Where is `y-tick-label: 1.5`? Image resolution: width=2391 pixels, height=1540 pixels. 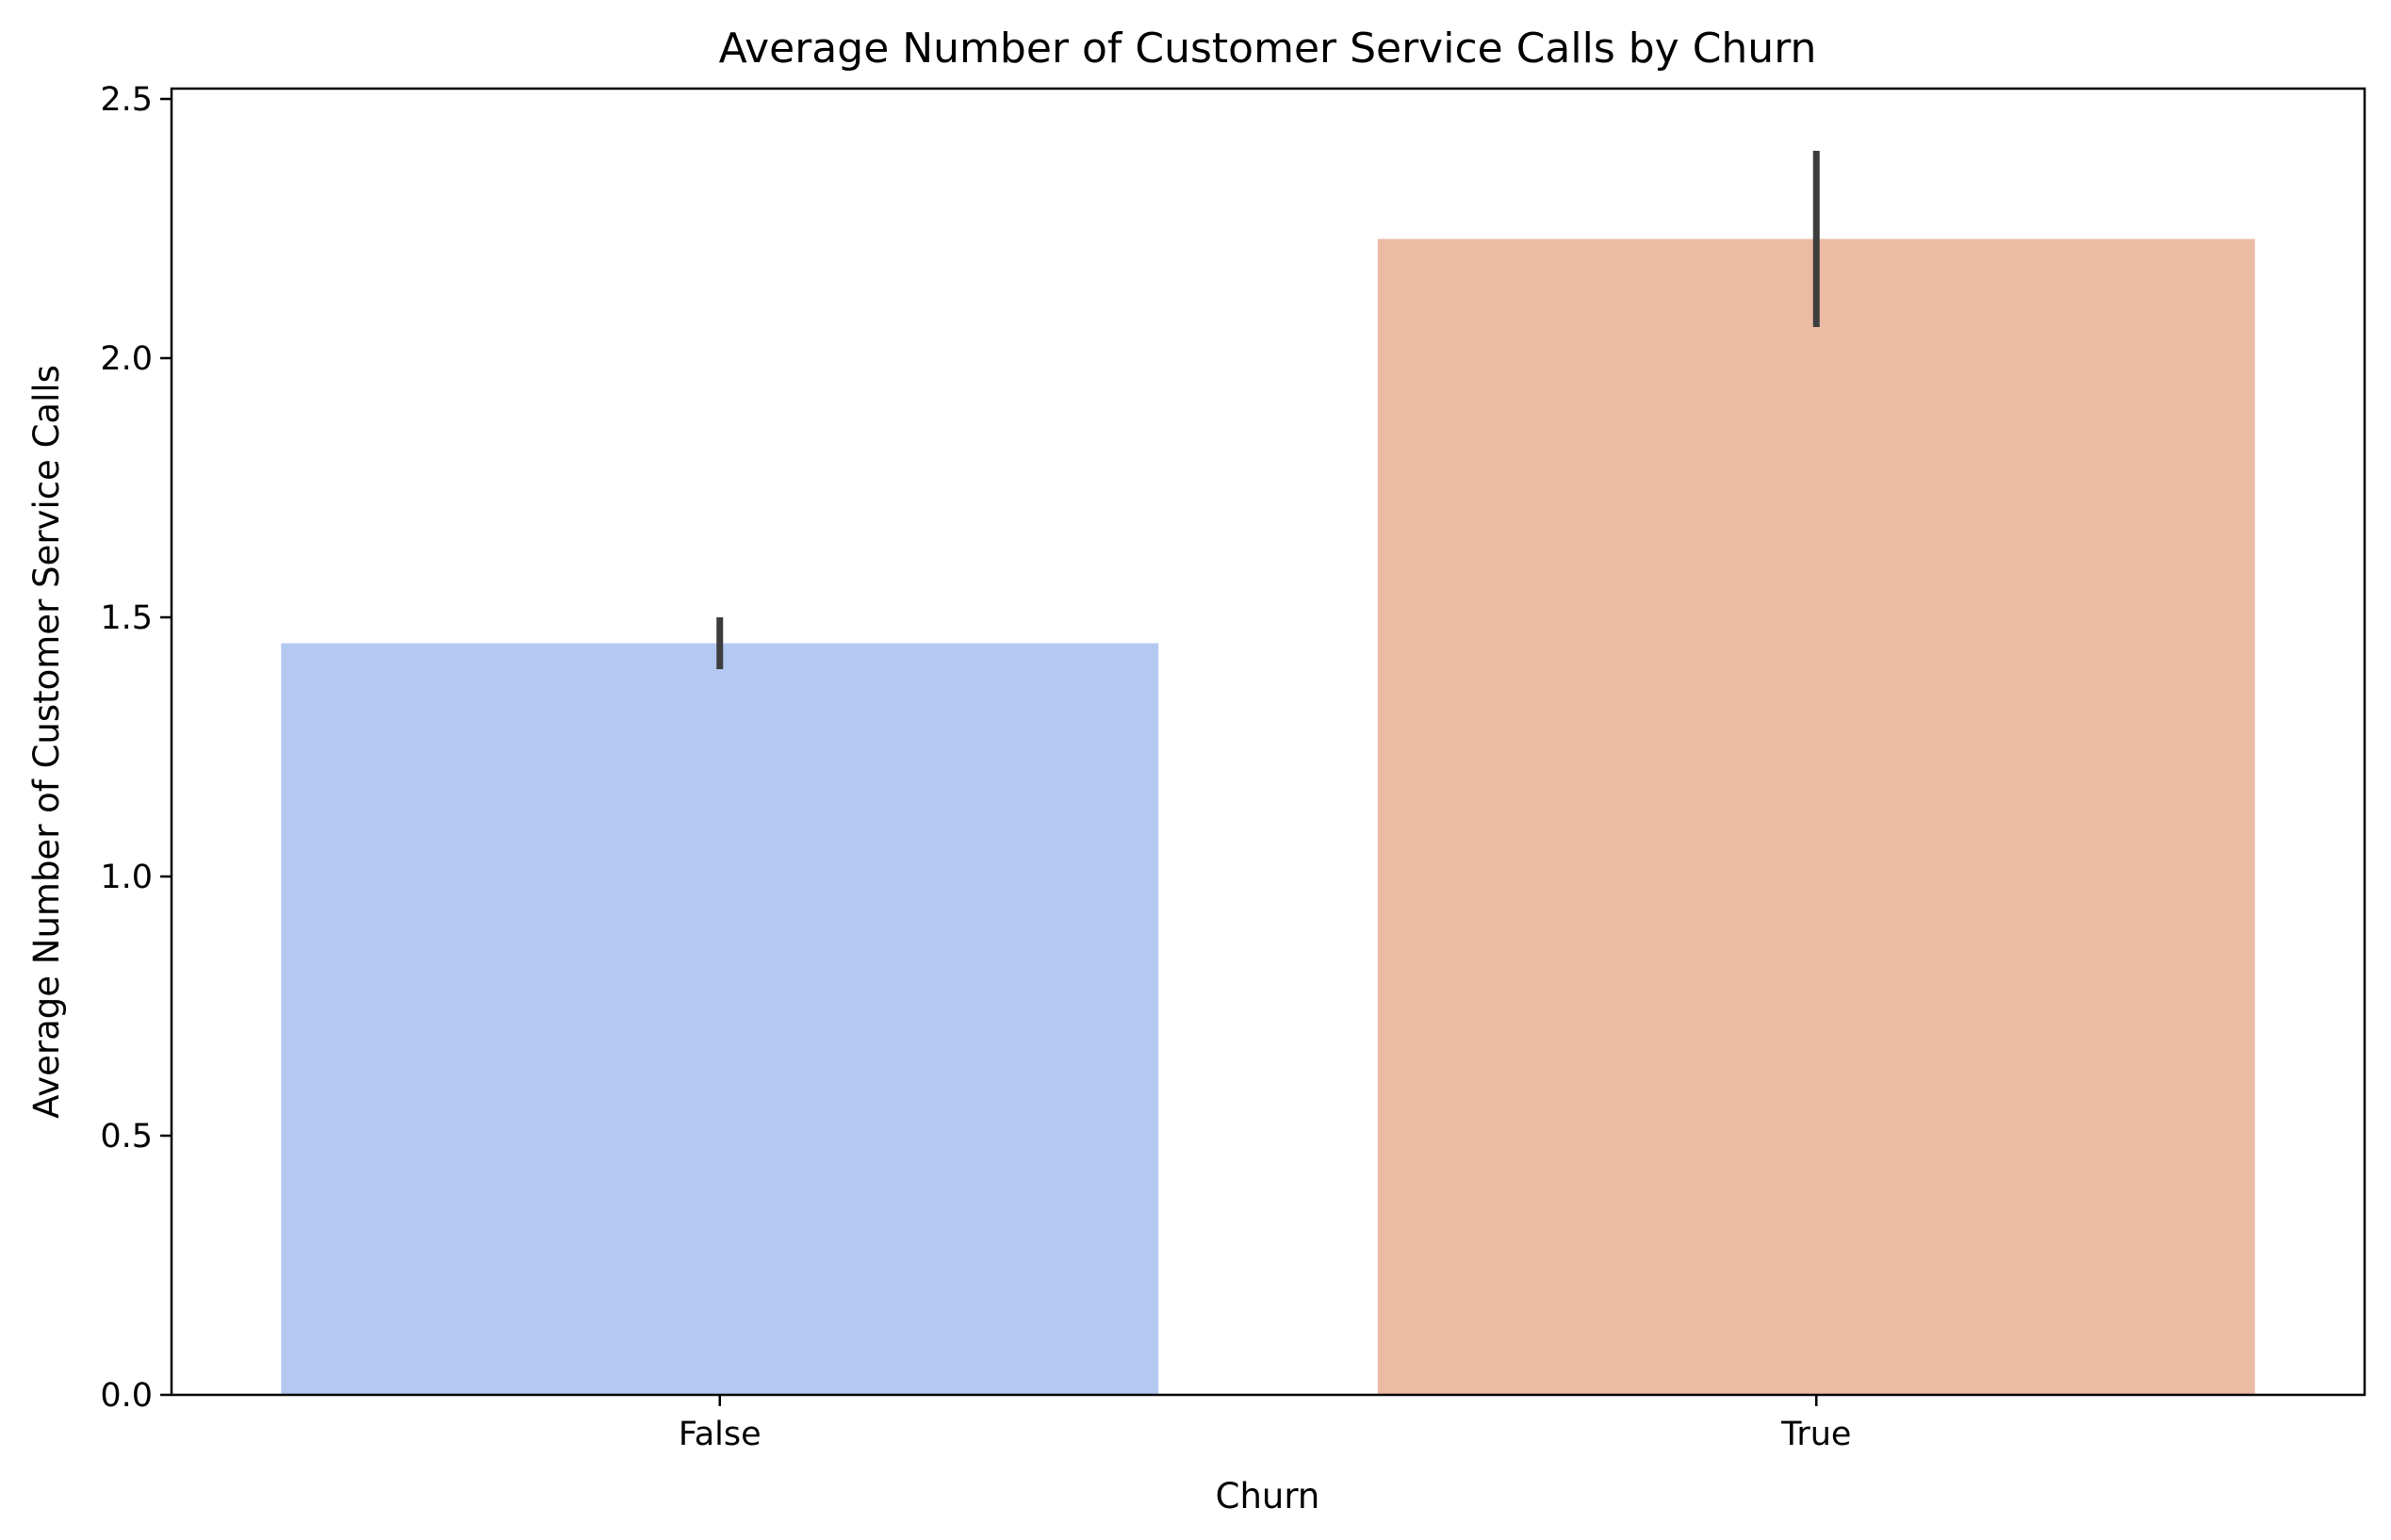
y-tick-label: 1.5 is located at coordinates (126, 618).